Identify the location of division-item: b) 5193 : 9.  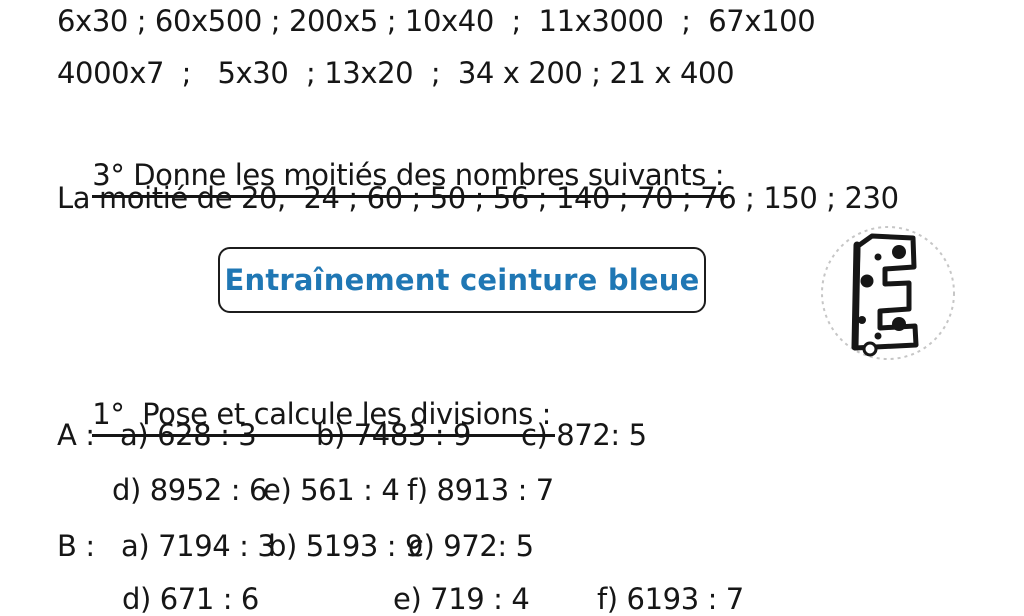
(346, 546).